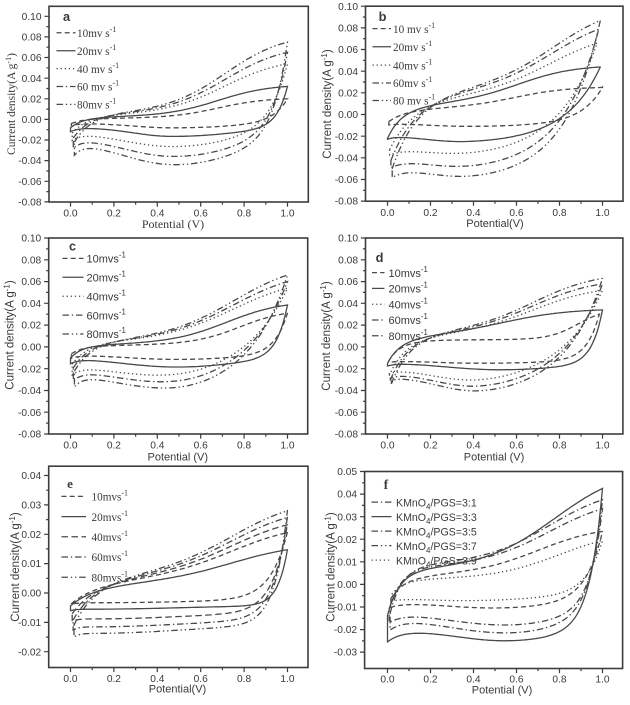 This screenshot has width=630, height=705. Describe the element at coordinates (347, 472) in the screenshot. I see `svg-text: 0.05` at that location.